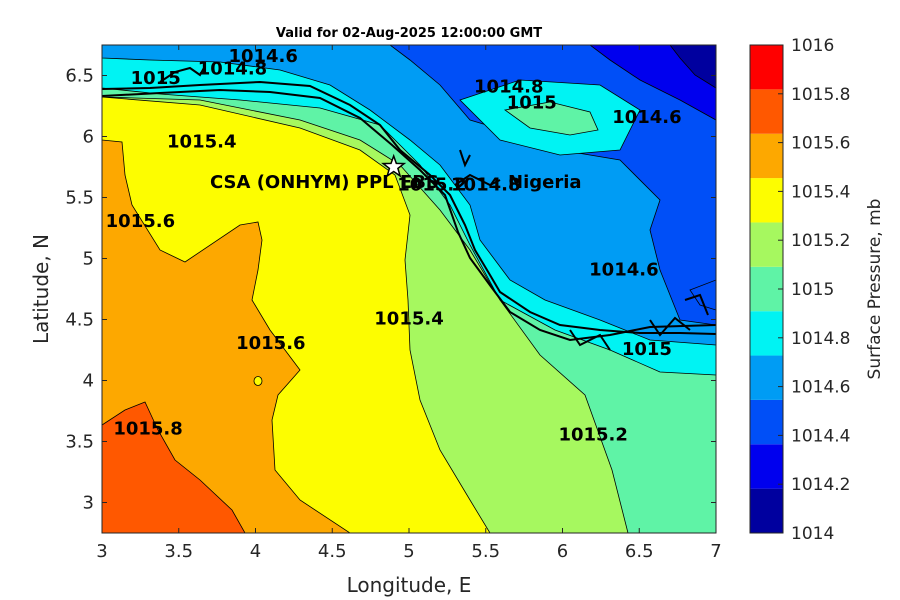 The image size is (900, 600). What do you see at coordinates (409, 33) in the screenshot?
I see `plot-title: Valid for 02-Aug-2025 12:00:00 GMT` at bounding box center [409, 33].